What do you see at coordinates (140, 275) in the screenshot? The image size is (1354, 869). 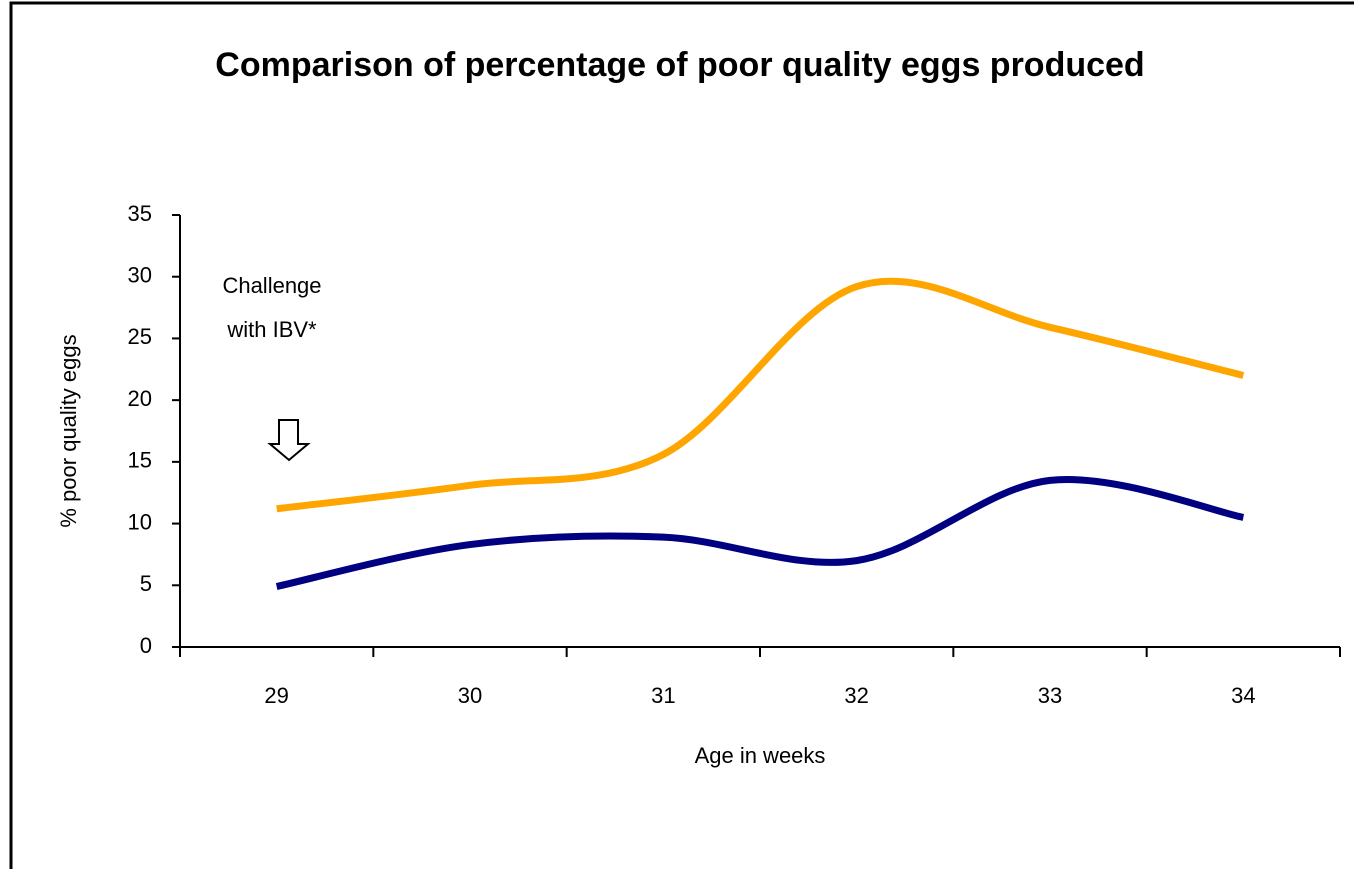 I see `y-tick-label: 30` at bounding box center [140, 275].